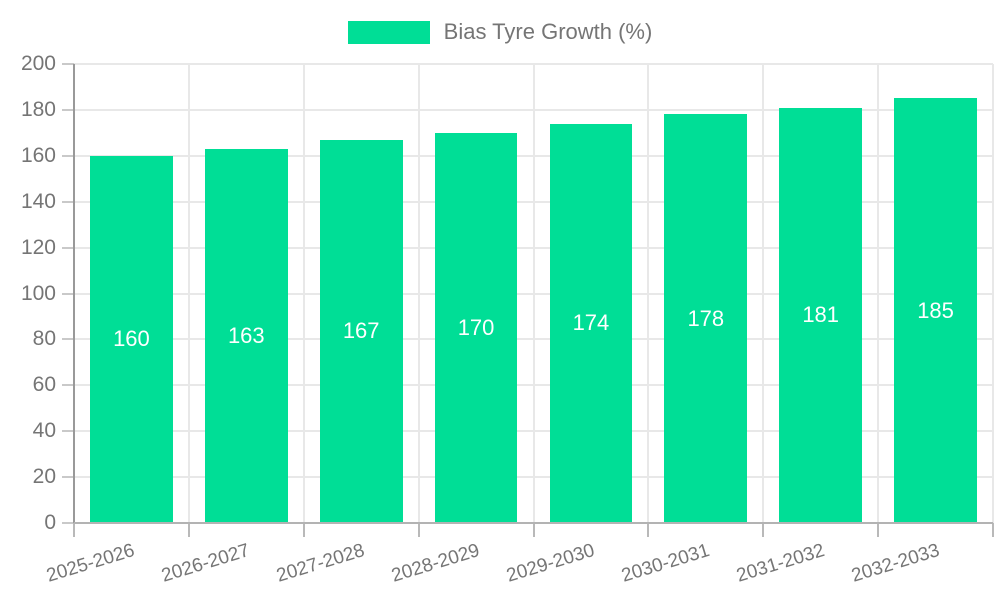 The height and width of the screenshot is (600, 1000). Describe the element at coordinates (436, 563) in the screenshot. I see `x-axis-label: 2028-2029` at that location.